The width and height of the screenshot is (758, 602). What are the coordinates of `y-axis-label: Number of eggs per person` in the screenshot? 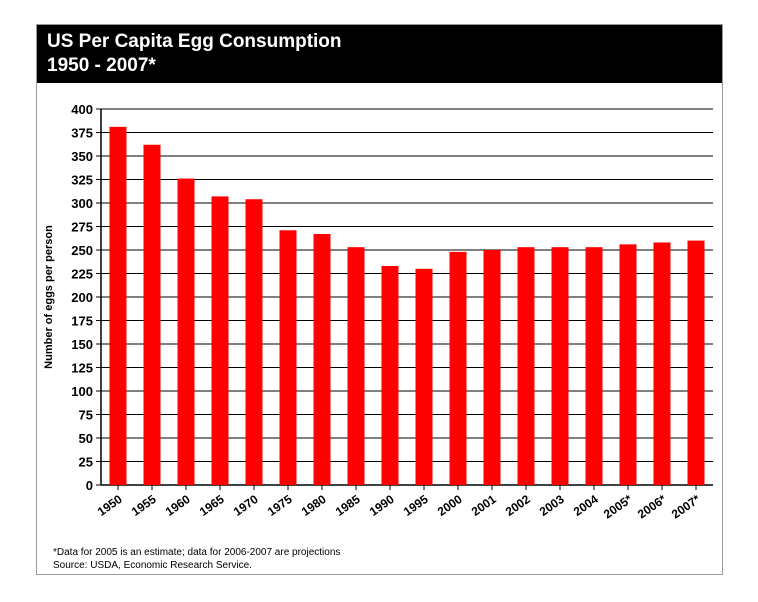 It's located at (49, 297).